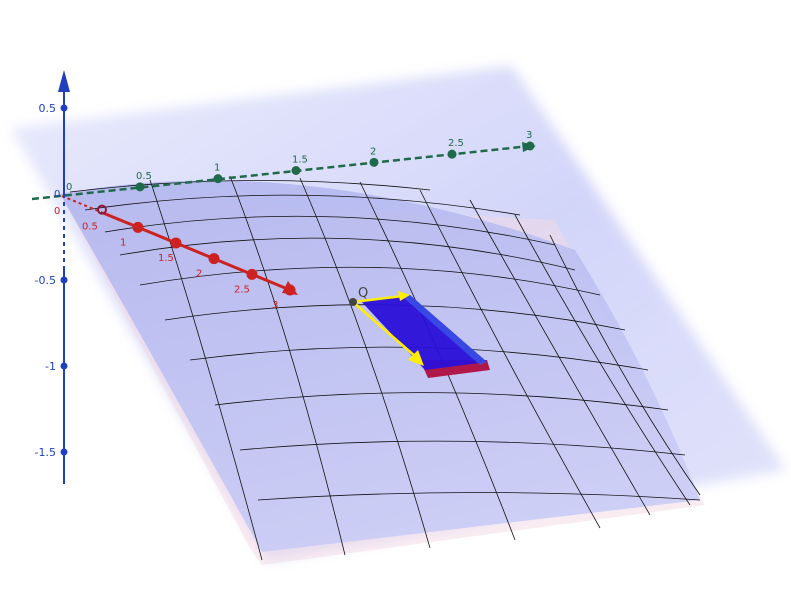 This screenshot has width=791, height=606. I want to click on y-axis-line, so click(281, 172).